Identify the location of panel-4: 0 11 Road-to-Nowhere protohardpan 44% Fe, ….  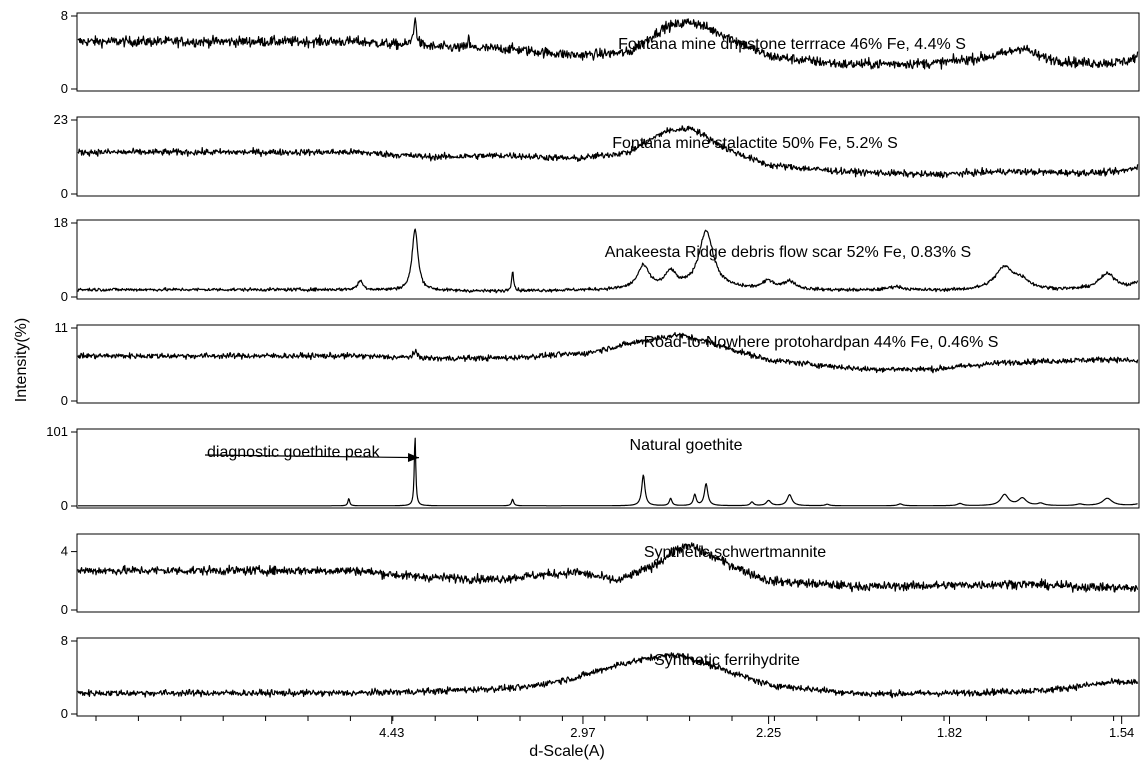
(597, 364).